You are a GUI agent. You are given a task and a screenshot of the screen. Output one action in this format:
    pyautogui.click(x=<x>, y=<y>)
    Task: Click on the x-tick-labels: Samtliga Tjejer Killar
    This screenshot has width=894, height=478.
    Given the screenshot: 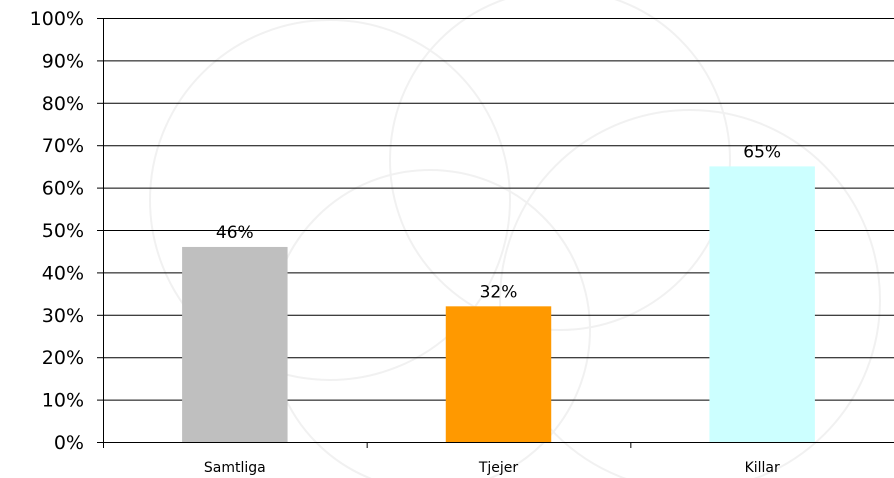 What is the action you would take?
    pyautogui.click(x=492, y=468)
    